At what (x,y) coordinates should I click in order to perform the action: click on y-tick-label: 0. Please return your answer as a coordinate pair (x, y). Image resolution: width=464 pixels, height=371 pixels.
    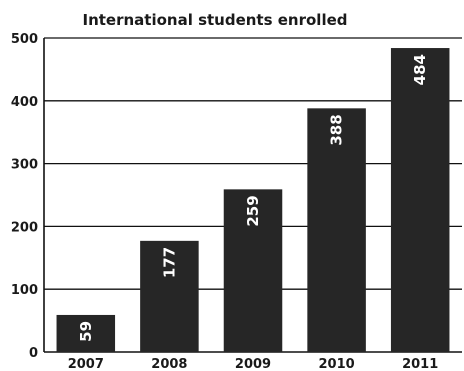
    Looking at the image, I should click on (33, 353).